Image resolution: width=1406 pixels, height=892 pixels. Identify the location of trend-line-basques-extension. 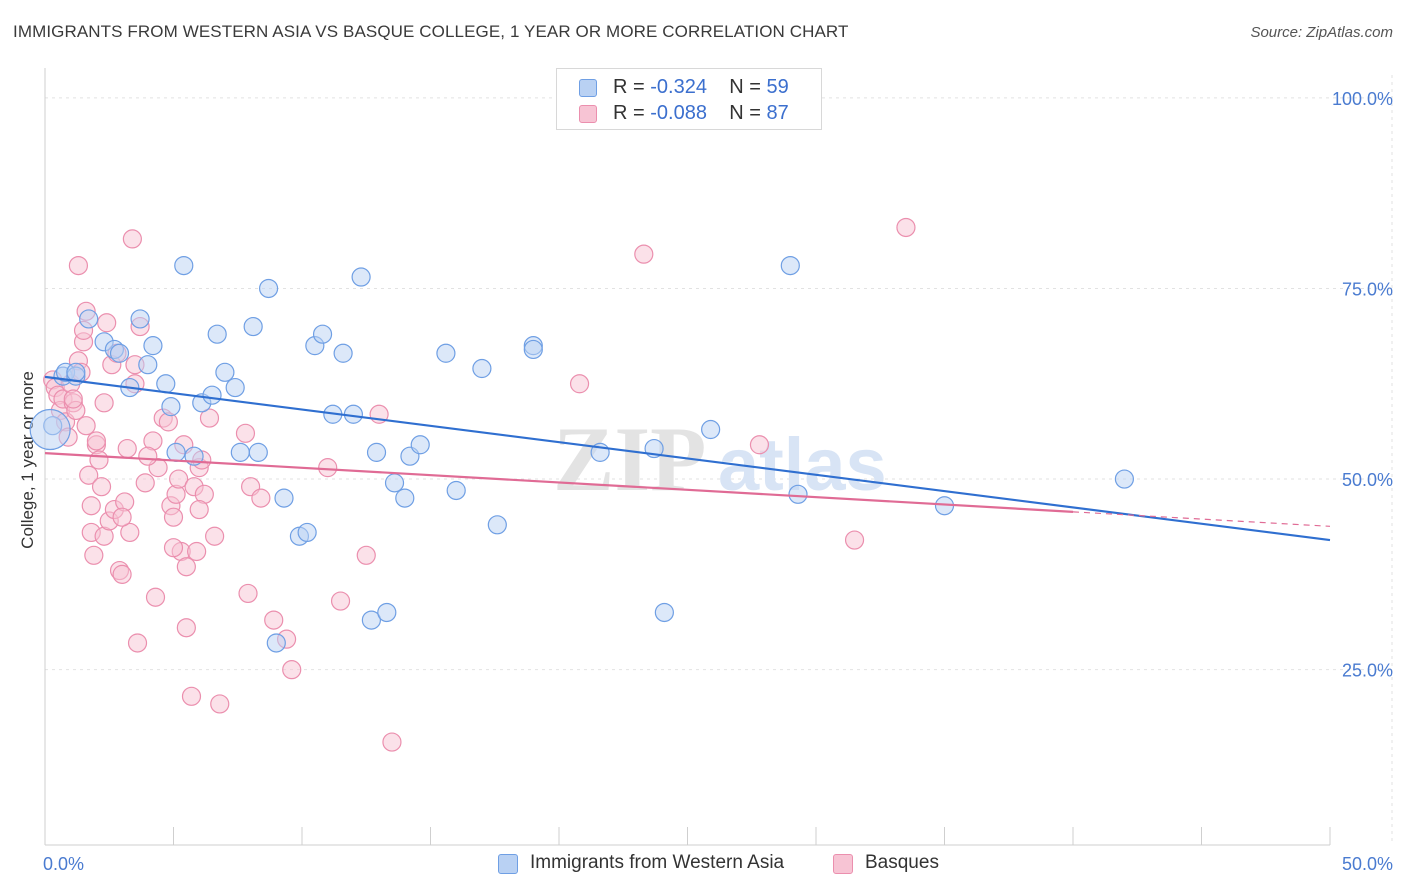
(1201, 519).